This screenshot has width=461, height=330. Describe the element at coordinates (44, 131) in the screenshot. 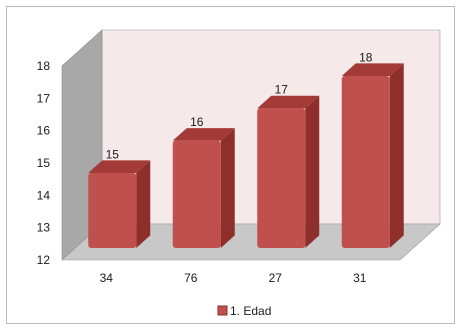

I see `y-tick-label: 16` at that location.